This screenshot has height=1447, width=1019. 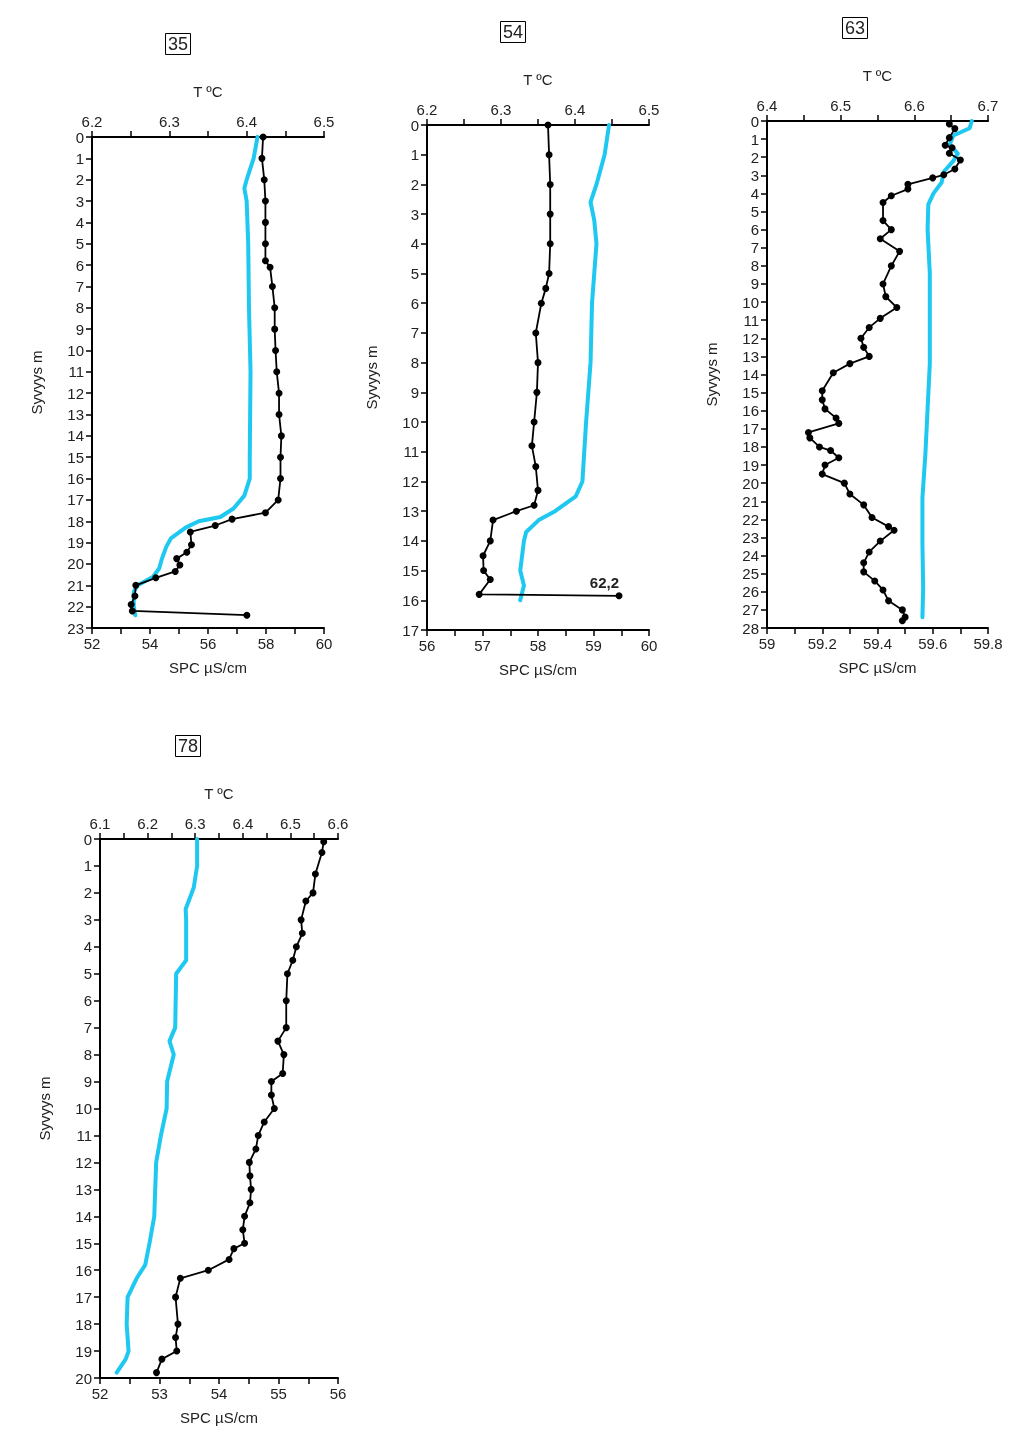 What do you see at coordinates (278, 1393) in the screenshot?
I see `x-tick-label: 55` at bounding box center [278, 1393].